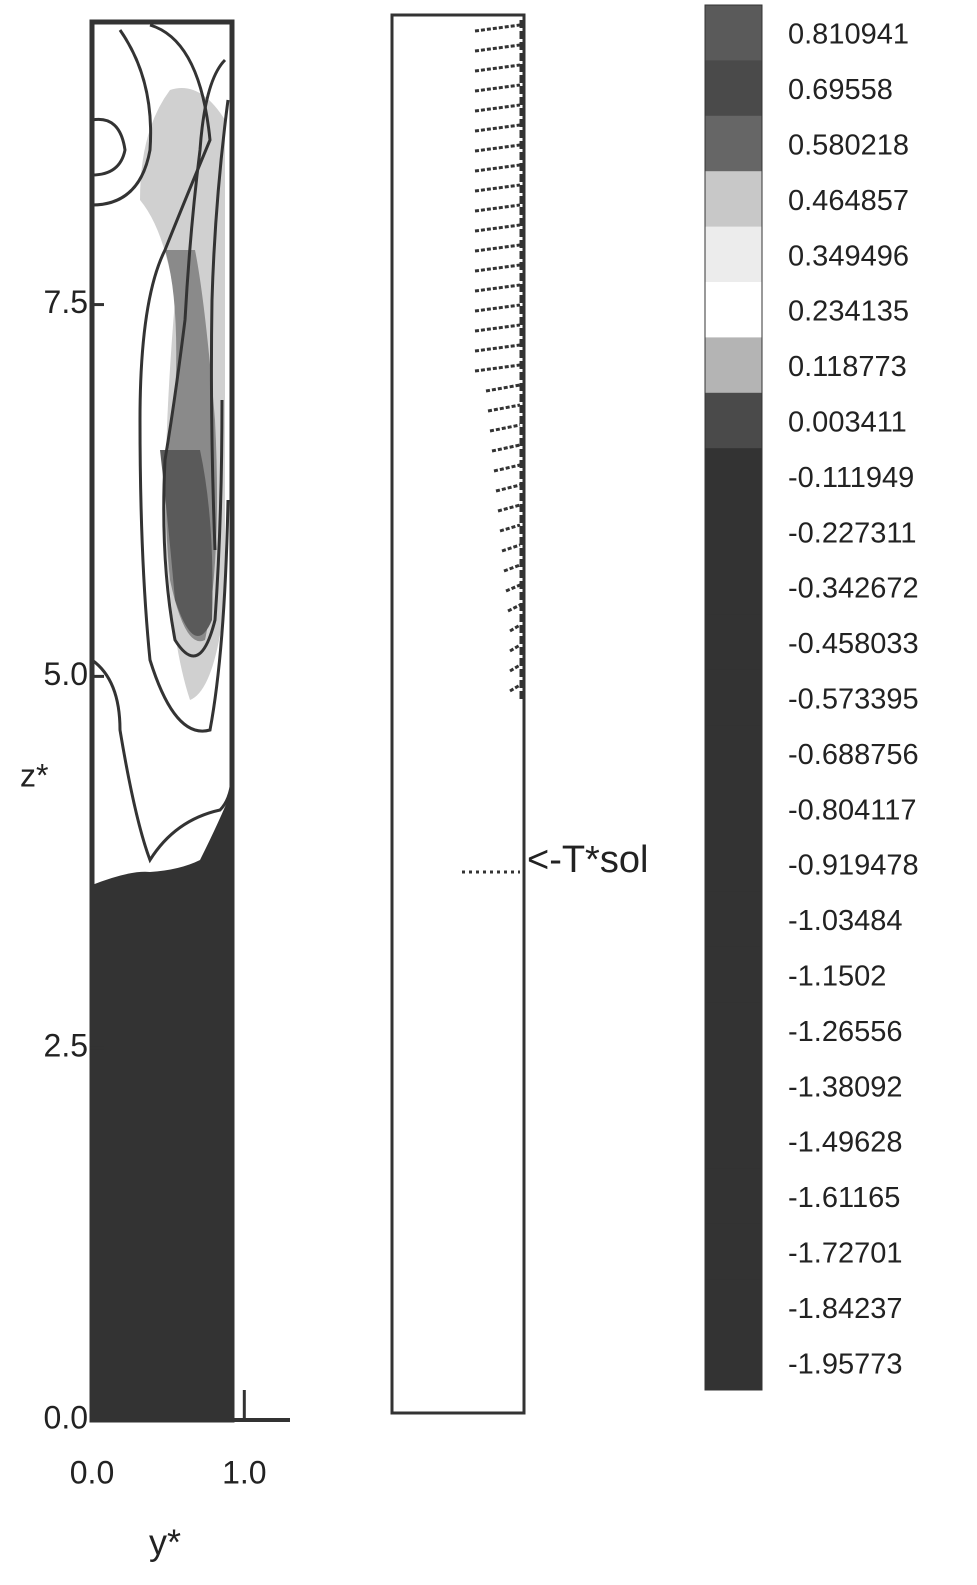  Describe the element at coordinates (848, 145) in the screenshot. I see `colorbar-label: 0.580218` at that location.